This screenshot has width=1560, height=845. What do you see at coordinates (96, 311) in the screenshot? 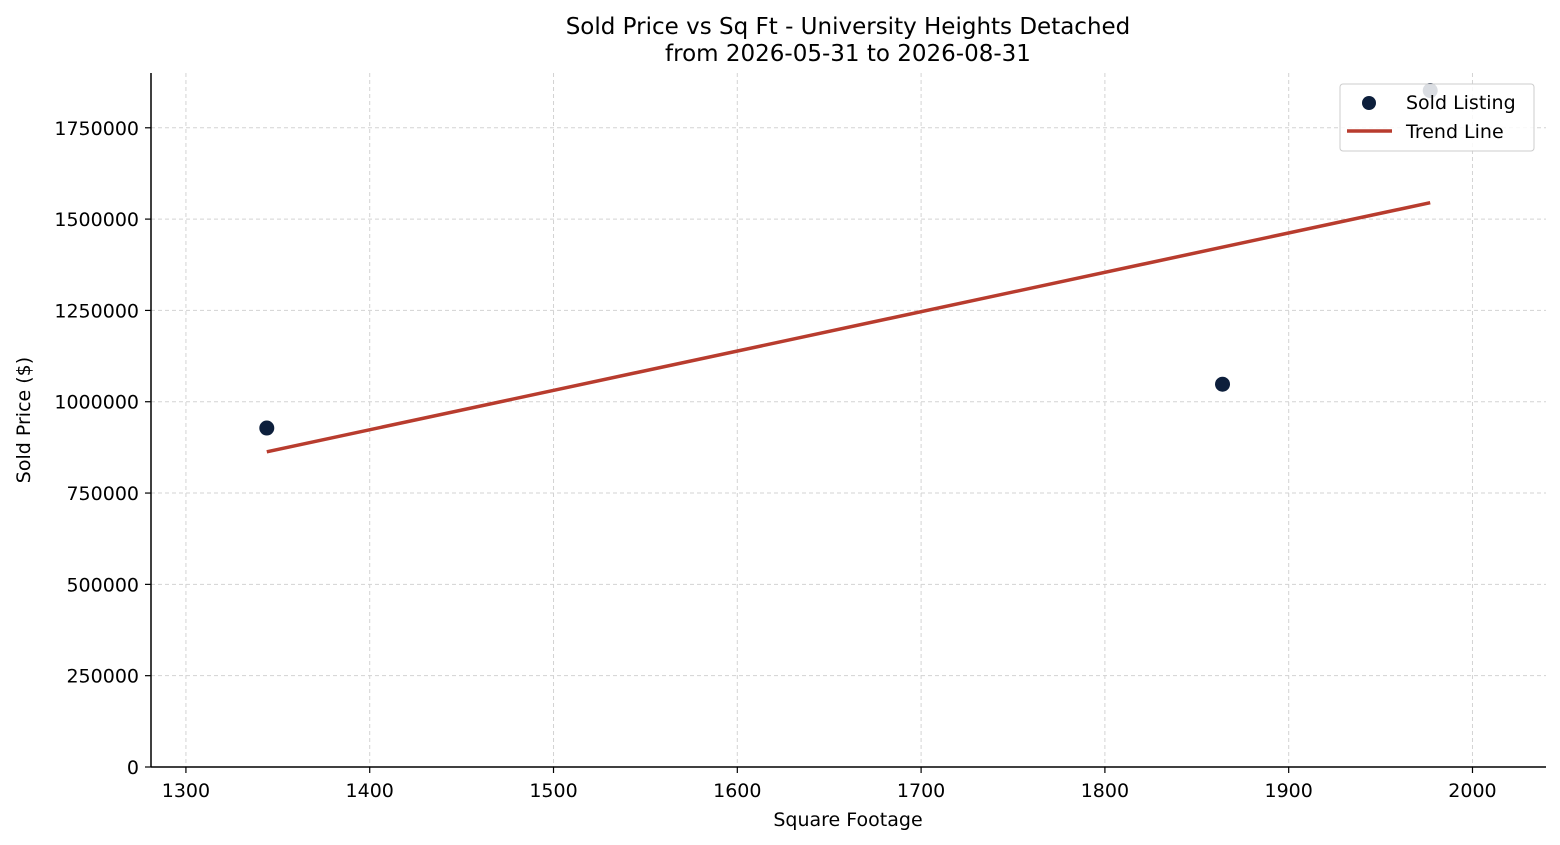
I see `y-tick-label: 1250000` at bounding box center [96, 311].